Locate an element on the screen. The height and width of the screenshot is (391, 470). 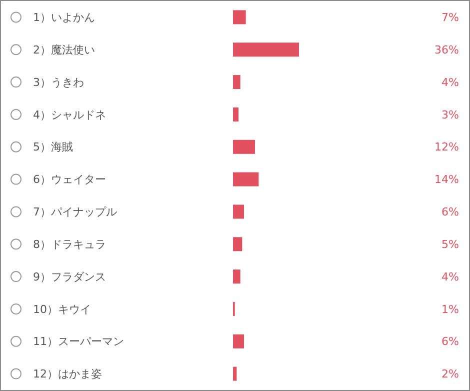
y-tick-label: 12）はかま姿 is located at coordinates (67, 374).